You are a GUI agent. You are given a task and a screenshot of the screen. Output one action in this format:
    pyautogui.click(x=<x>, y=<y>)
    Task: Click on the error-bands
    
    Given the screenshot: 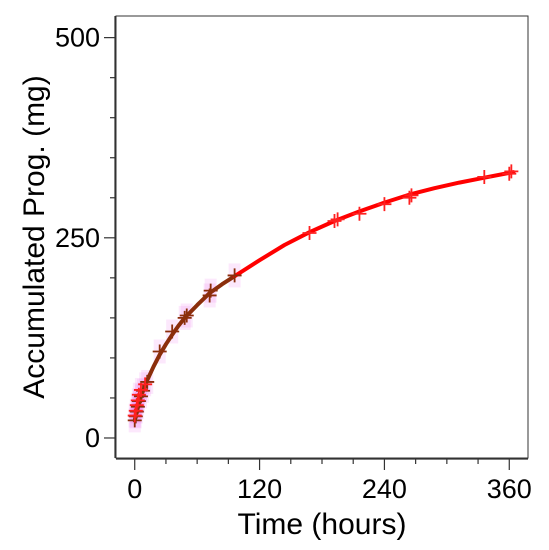 What is the action you would take?
    pyautogui.click(x=184, y=348)
    